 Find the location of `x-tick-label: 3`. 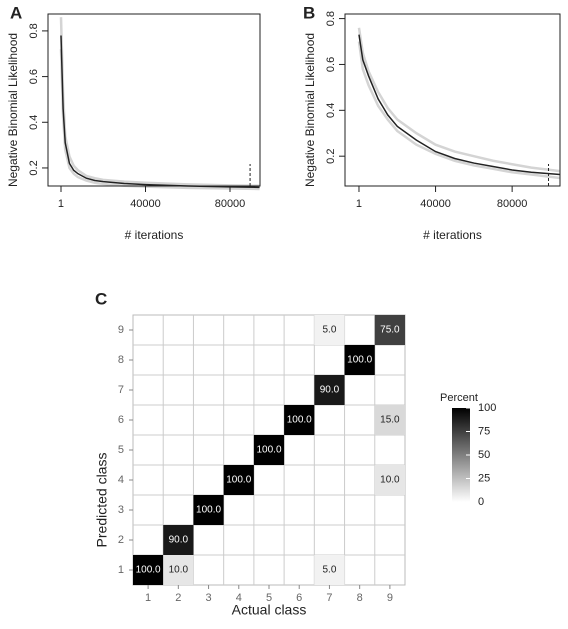

x-tick-label: 3 is located at coordinates (208, 598).